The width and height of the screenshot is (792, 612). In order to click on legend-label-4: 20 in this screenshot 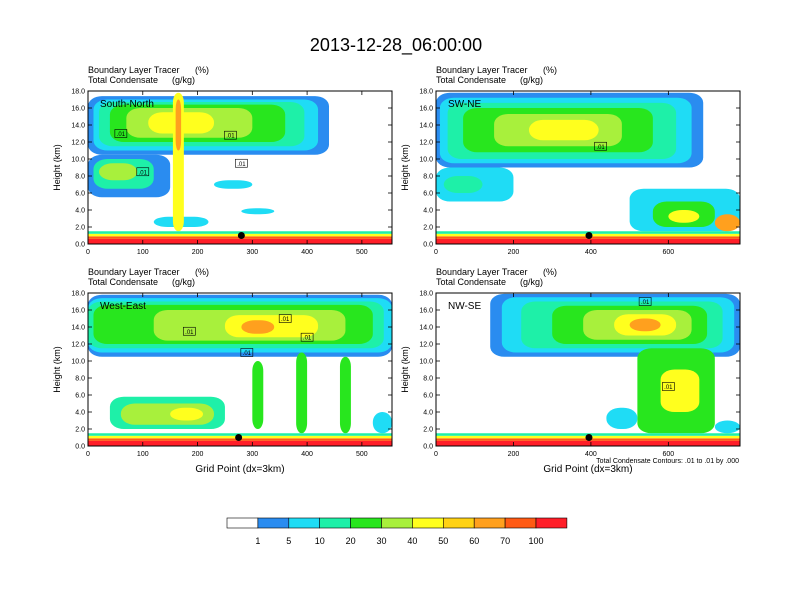, I will do `click(351, 541)`.